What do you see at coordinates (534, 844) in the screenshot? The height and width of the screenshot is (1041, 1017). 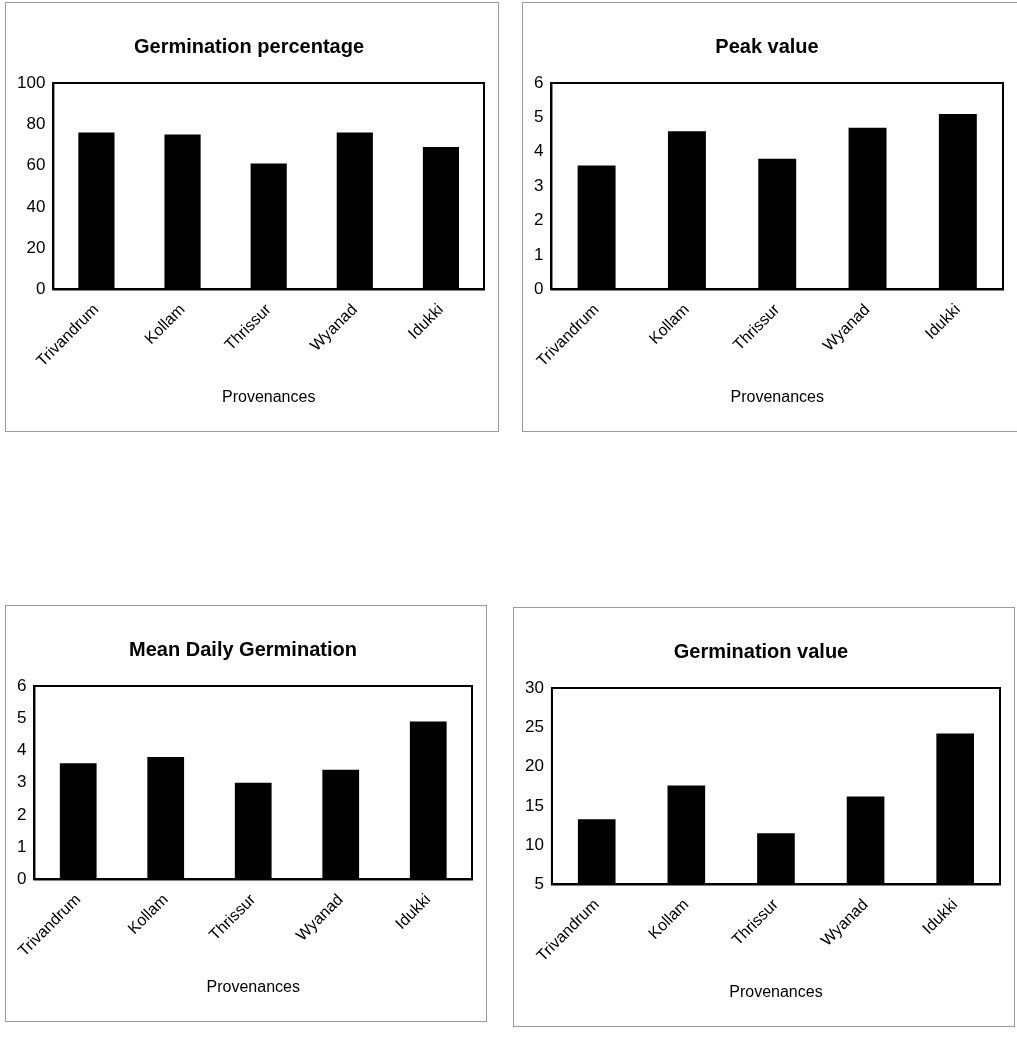 I see `y-tick-label: 10` at bounding box center [534, 844].